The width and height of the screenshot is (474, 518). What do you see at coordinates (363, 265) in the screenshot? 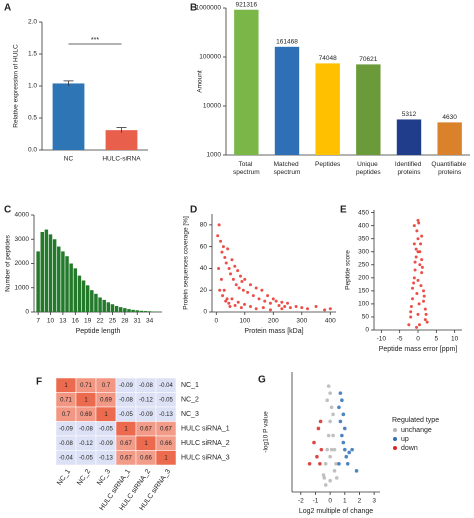
I see `y-tick-label: 250` at bounding box center [363, 265].